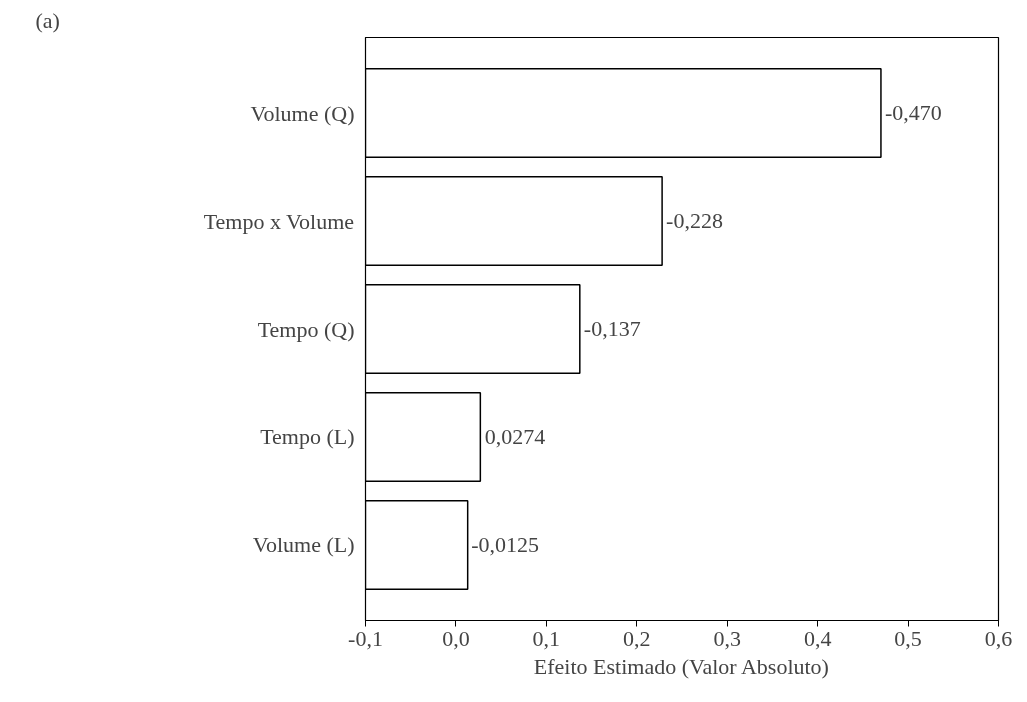  I want to click on x-tick-label: 0,4, so click(817, 638).